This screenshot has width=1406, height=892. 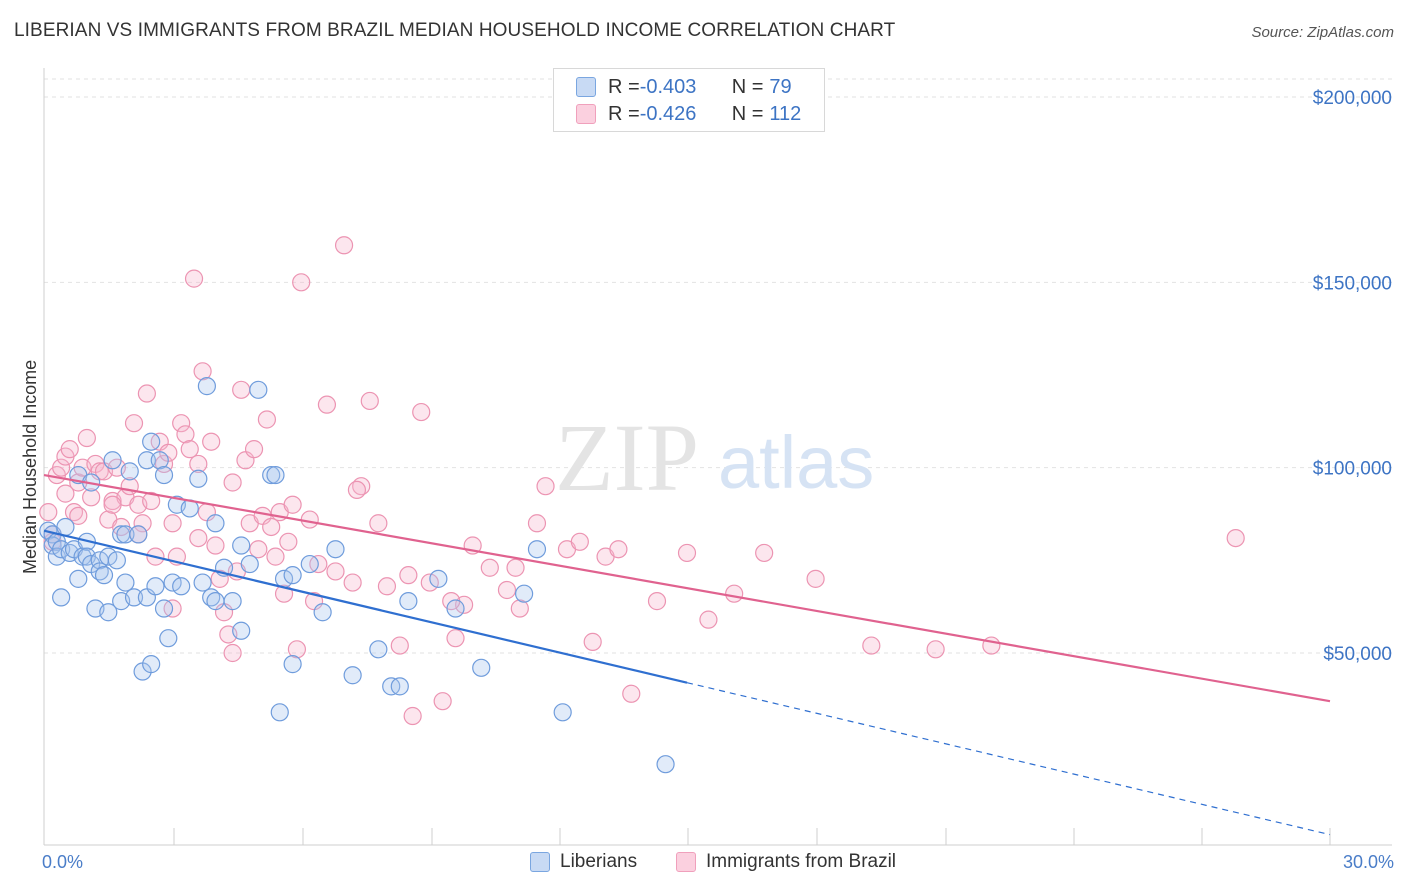 I want to click on correlation-legend: R = -0.403 N = 79 R = -0.426 N = 112, so click(x=689, y=100).